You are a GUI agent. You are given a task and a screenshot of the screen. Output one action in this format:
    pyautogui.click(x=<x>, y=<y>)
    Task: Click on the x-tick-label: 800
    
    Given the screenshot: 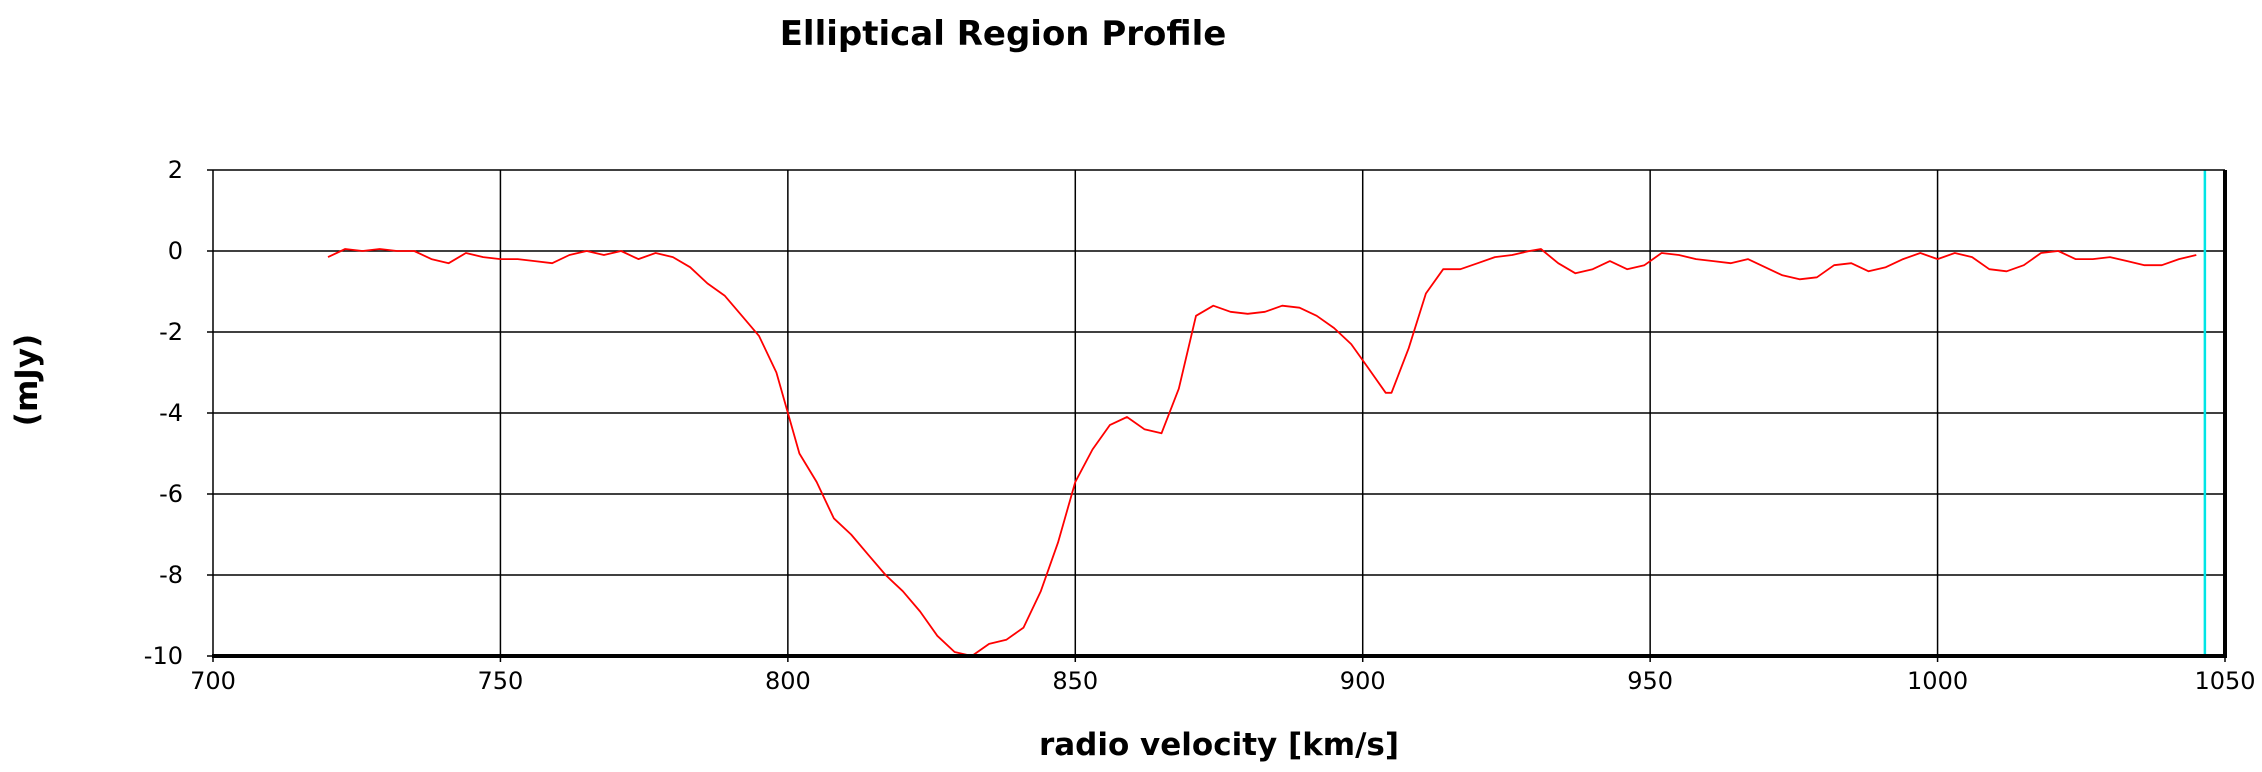 What is the action you would take?
    pyautogui.click(x=788, y=681)
    